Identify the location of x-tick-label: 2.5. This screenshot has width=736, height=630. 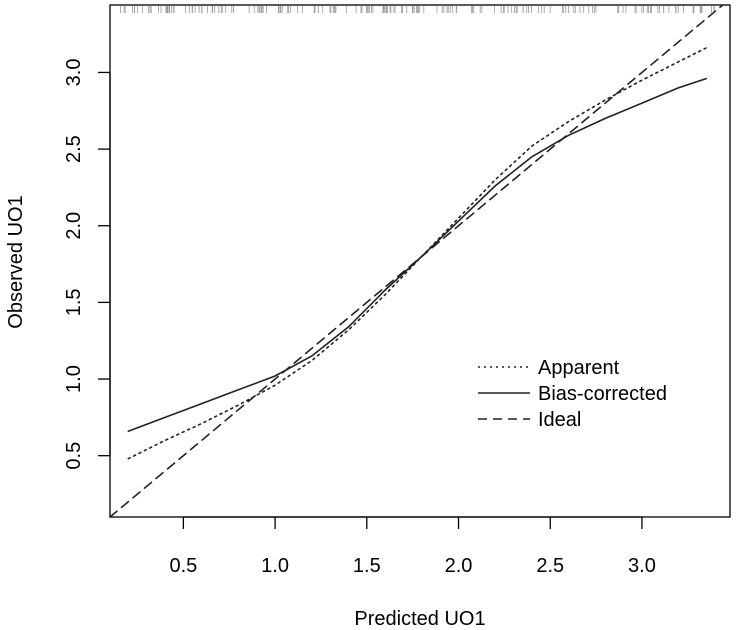
(550, 566).